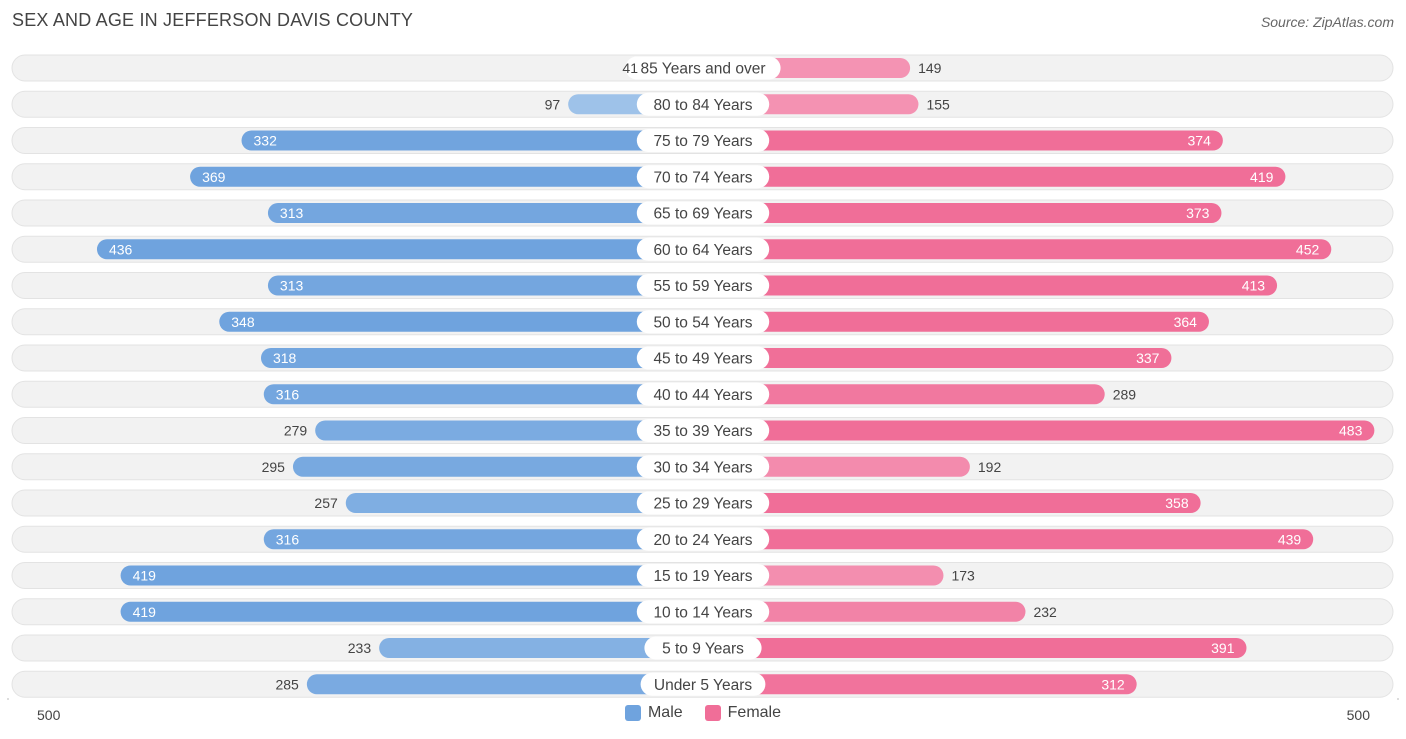  I want to click on male-value-label: 369, so click(214, 177).